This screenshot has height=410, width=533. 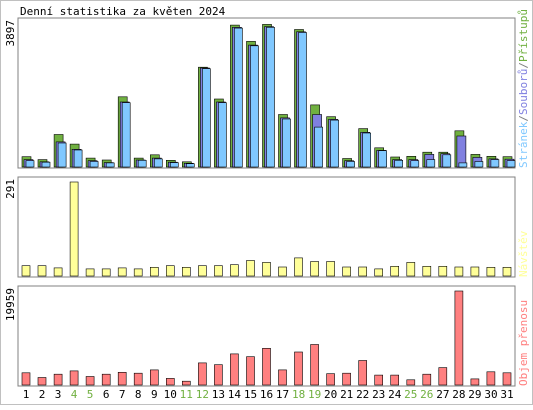 I want to click on x-tick-label: 1, so click(x=26, y=394).